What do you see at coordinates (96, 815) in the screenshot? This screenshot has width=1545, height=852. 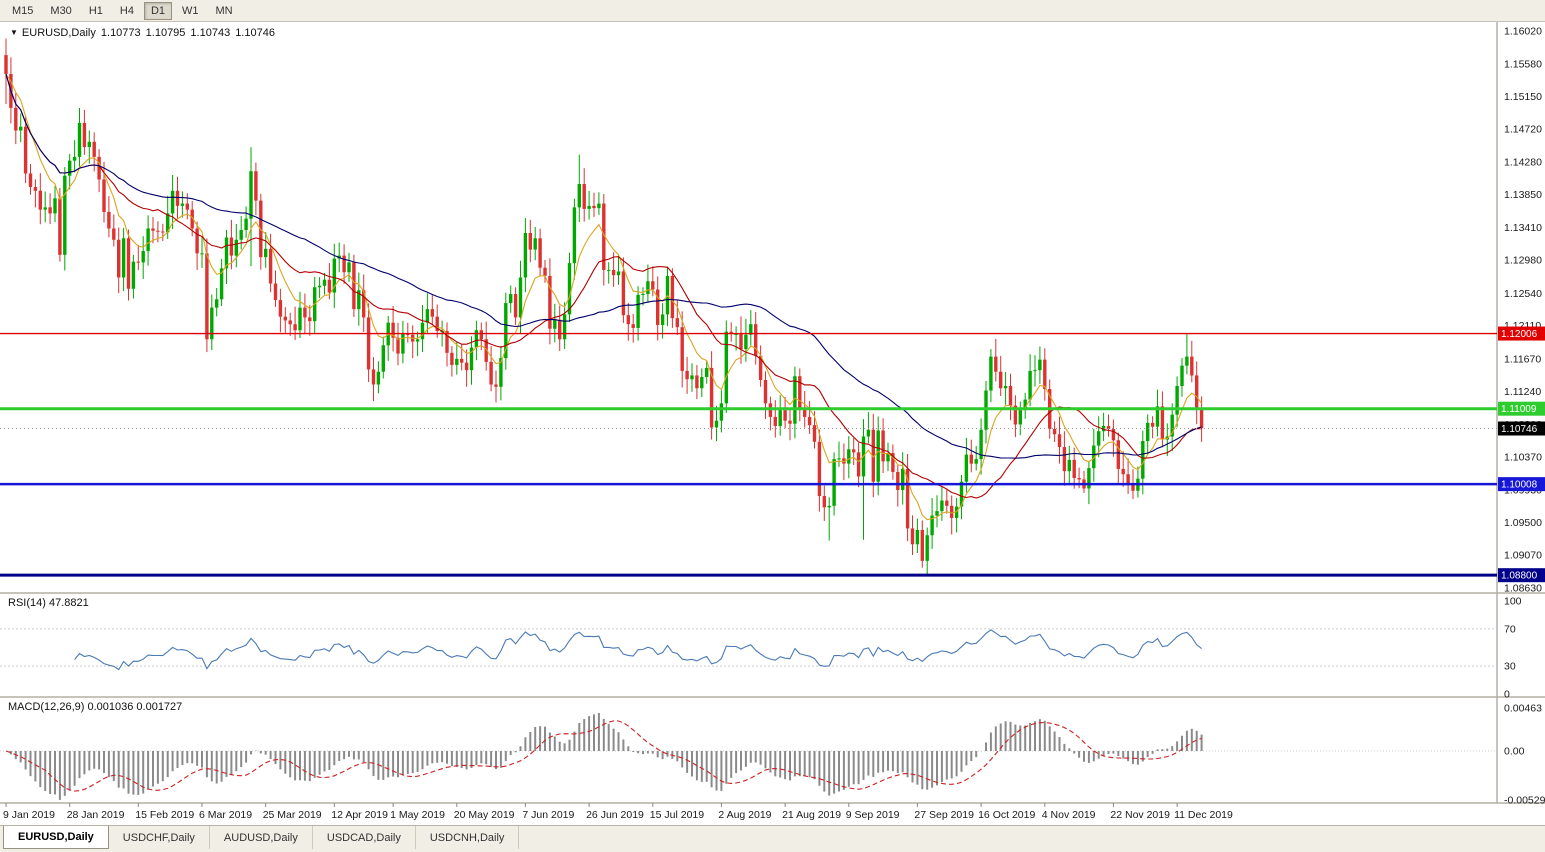 I see `svg-text: 28 Jan 2019` at bounding box center [96, 815].